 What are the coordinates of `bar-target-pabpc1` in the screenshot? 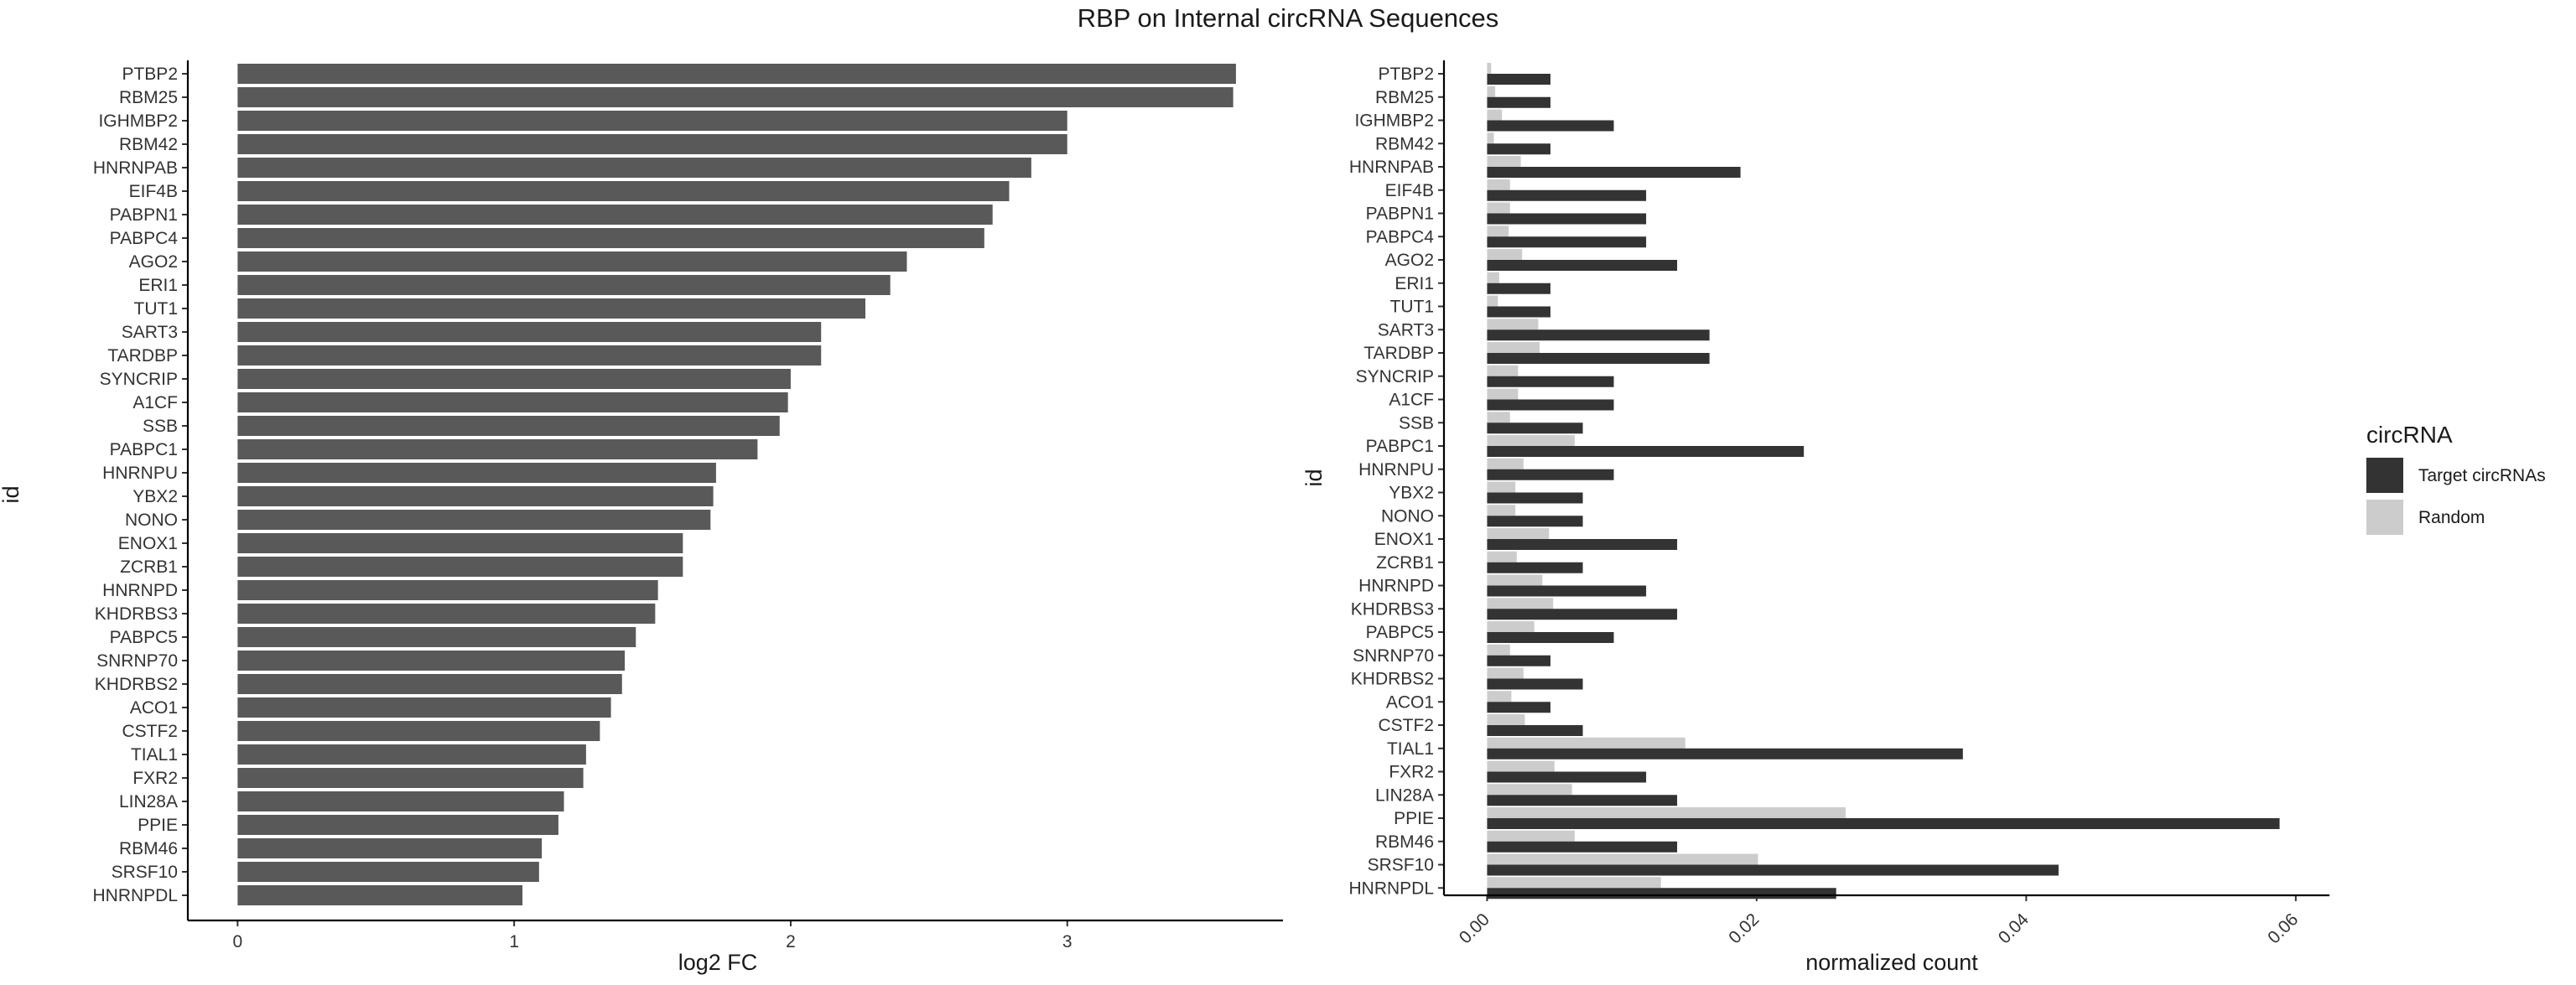 It's located at (1646, 451).